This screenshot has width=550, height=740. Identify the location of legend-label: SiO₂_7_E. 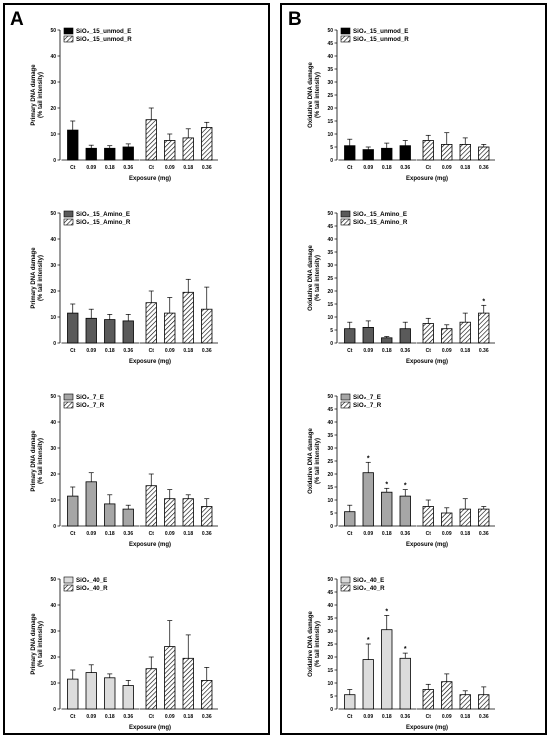
(367, 397).